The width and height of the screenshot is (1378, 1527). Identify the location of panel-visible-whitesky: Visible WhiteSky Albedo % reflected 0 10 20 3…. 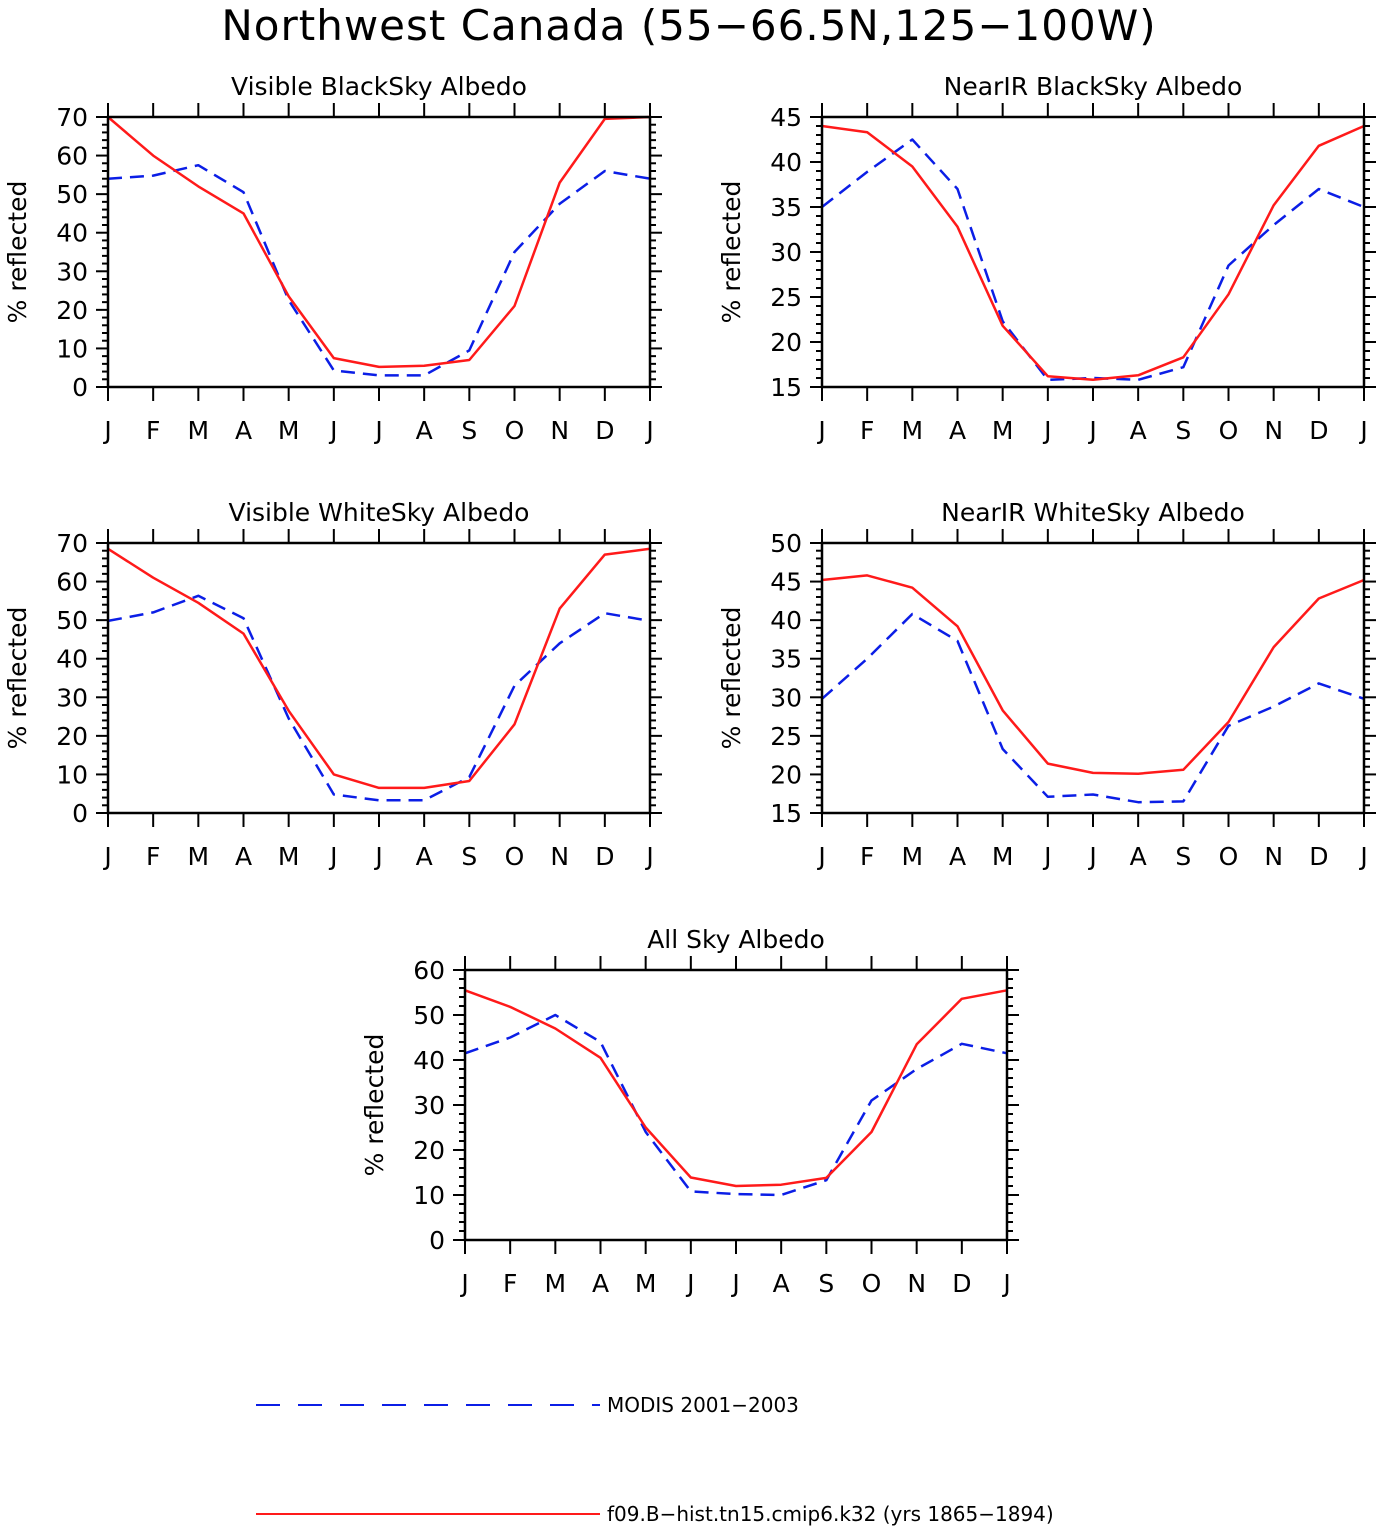
(332, 684).